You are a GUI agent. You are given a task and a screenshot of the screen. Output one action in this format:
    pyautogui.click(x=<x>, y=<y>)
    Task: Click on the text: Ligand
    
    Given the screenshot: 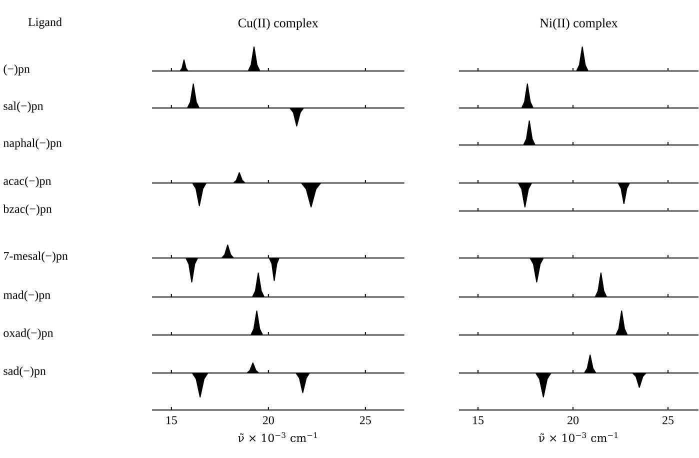 What is the action you would take?
    pyautogui.click(x=45, y=23)
    